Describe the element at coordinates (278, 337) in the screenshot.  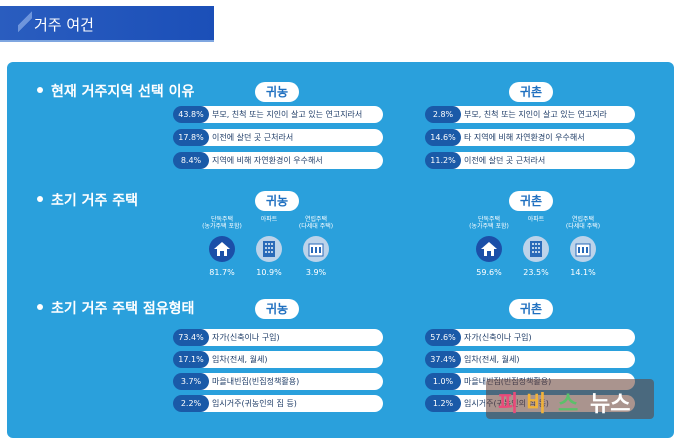
I see `list-item: 자가(신축이나 구입) 73.4%` at that location.